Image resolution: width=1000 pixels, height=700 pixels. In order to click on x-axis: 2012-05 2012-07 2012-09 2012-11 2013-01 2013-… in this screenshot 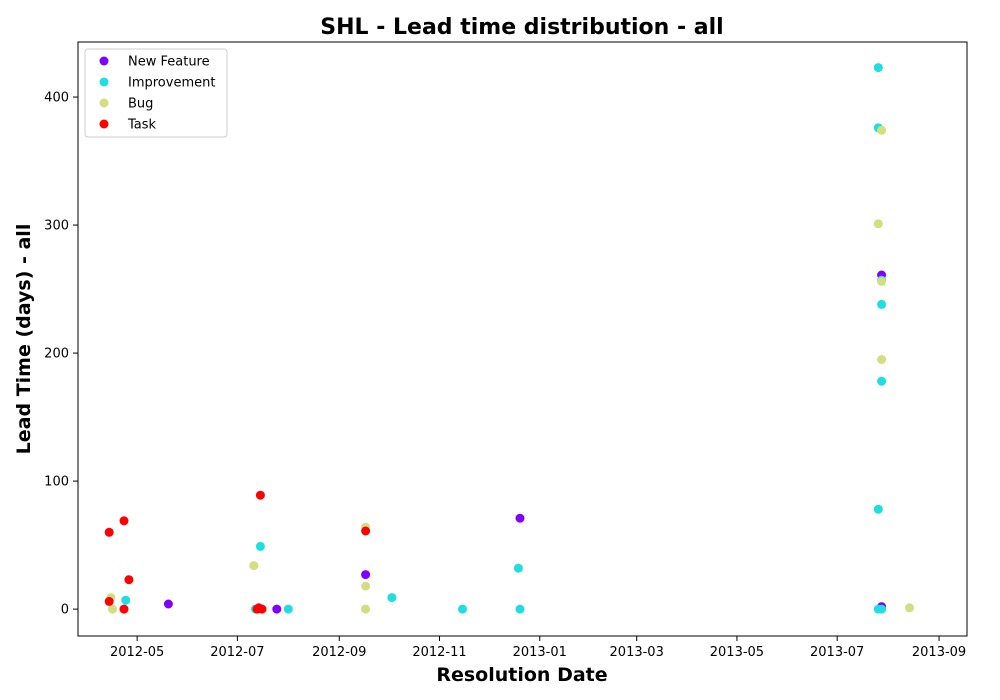, I will do `click(538, 648)`.